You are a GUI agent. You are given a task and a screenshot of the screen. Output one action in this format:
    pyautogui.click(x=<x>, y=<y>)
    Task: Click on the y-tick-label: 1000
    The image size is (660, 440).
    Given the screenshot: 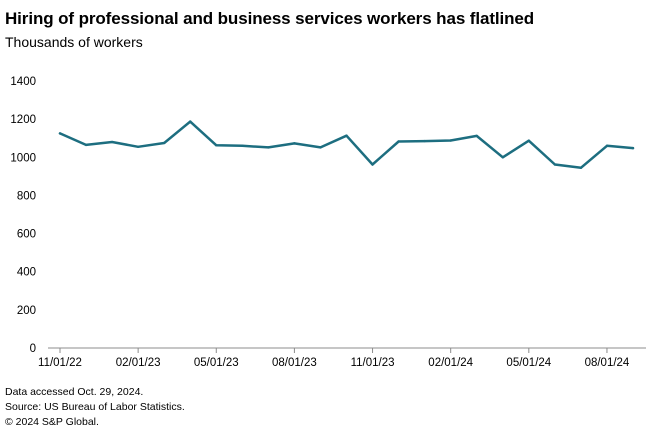 What is the action you would take?
    pyautogui.click(x=23, y=158)
    